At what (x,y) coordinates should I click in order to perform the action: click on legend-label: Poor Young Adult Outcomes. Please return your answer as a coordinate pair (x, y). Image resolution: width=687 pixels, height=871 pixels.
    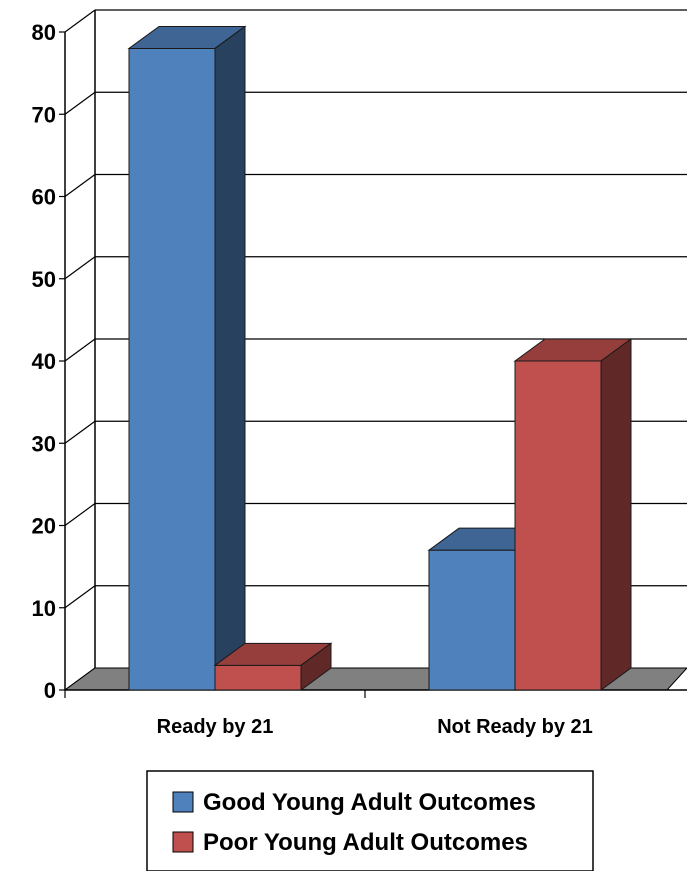
    Looking at the image, I should click on (365, 842).